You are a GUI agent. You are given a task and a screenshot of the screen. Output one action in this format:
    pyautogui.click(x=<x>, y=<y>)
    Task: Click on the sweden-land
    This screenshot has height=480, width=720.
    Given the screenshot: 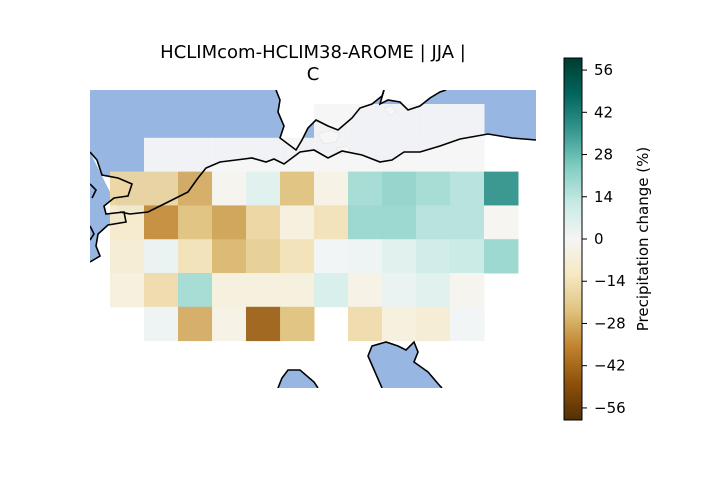 What is the action you would take?
    pyautogui.click(x=413, y=100)
    